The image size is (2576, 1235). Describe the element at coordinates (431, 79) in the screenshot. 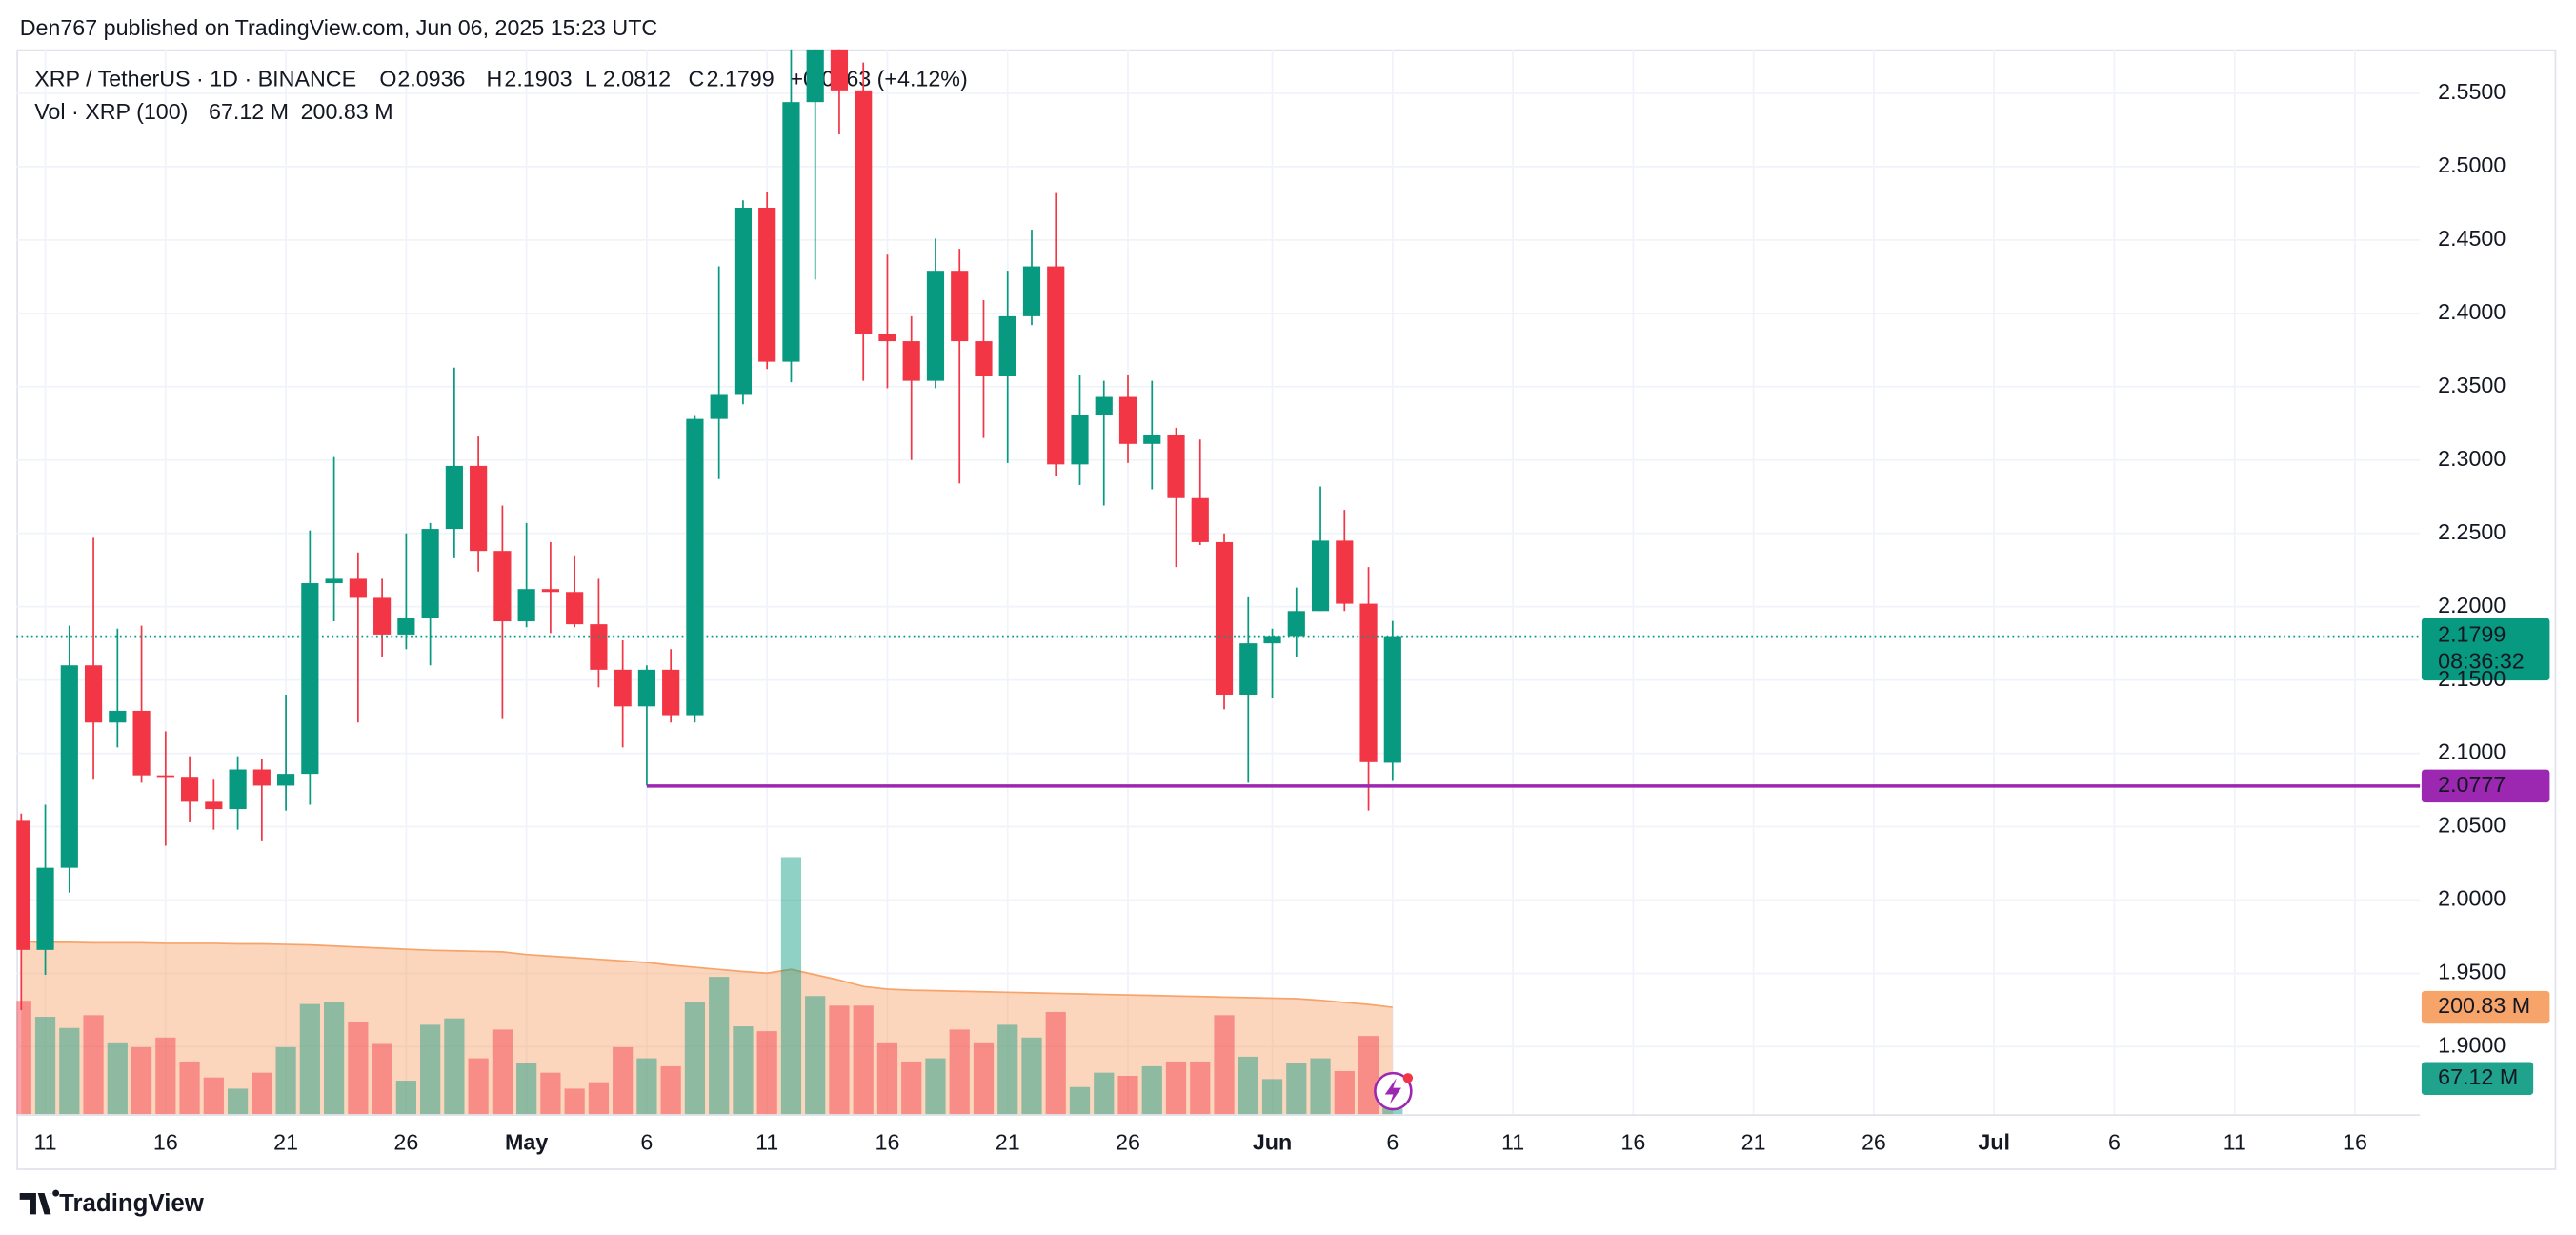

I see `legend-ohlc-value: 2.0936` at that location.